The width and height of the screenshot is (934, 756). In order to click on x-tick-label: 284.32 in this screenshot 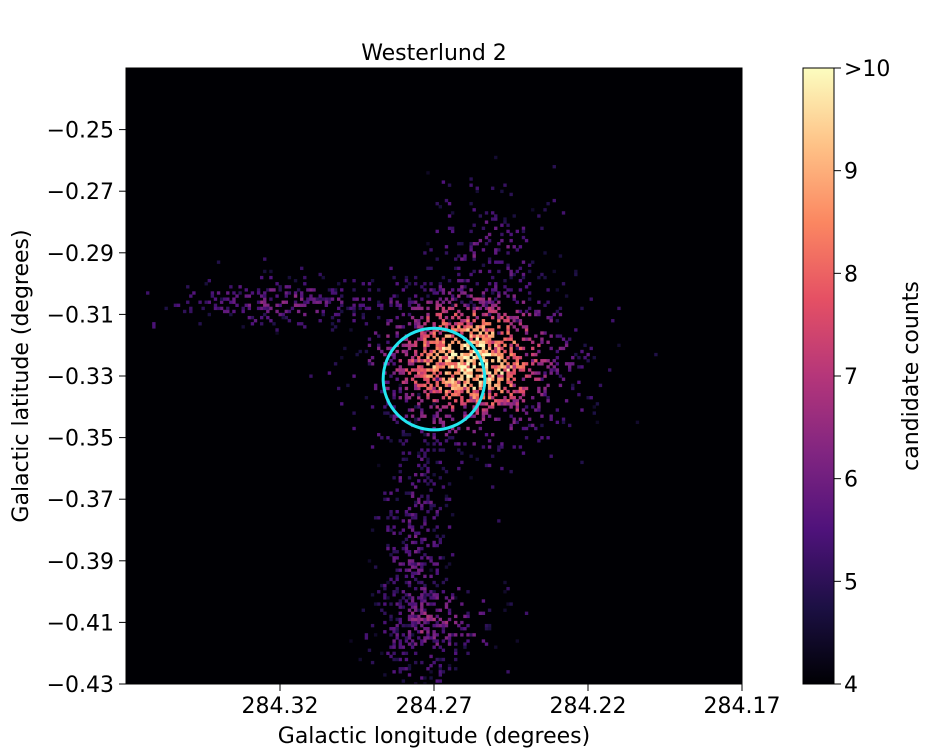, I will do `click(280, 706)`.